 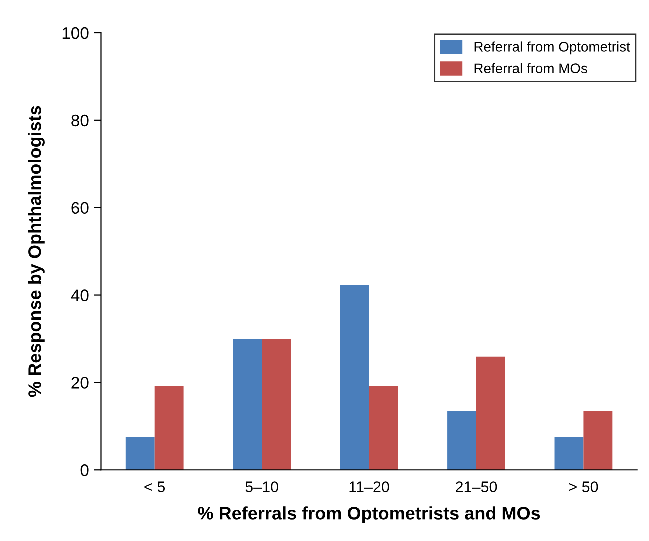 What do you see at coordinates (531, 68) in the screenshot?
I see `legend-label: Referral from MOs` at bounding box center [531, 68].